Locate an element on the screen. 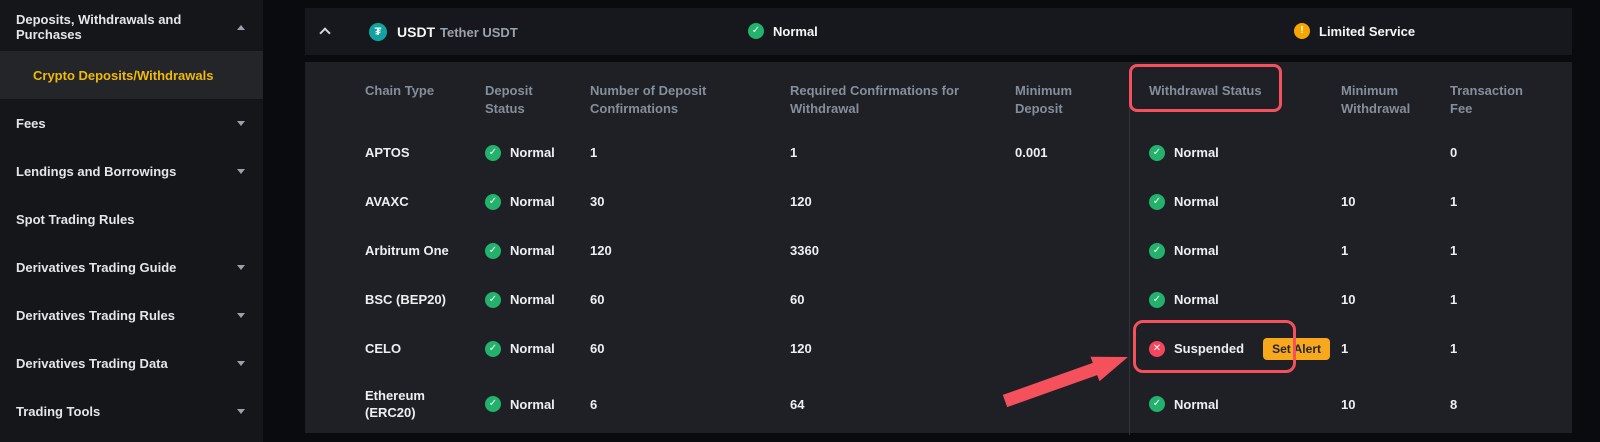 This screenshot has height=442, width=1600. chain-name: APTOS is located at coordinates (387, 152).